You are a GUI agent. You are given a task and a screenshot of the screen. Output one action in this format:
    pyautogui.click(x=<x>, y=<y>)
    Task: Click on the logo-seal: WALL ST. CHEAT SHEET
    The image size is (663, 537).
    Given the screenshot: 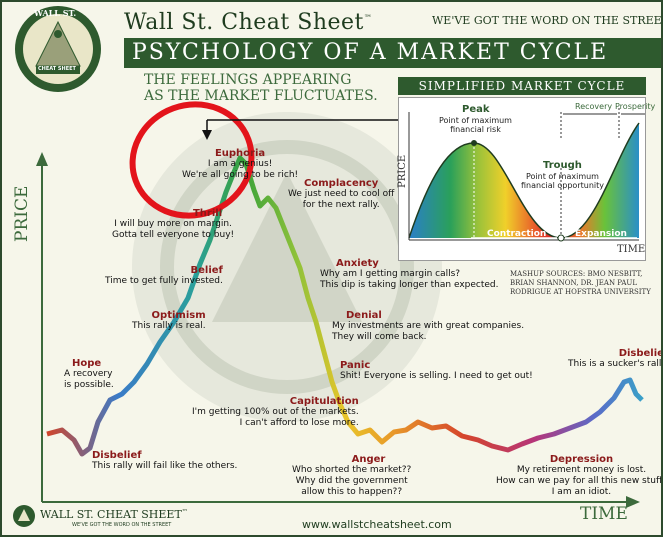 What is the action you would take?
    pyautogui.click(x=58, y=49)
    